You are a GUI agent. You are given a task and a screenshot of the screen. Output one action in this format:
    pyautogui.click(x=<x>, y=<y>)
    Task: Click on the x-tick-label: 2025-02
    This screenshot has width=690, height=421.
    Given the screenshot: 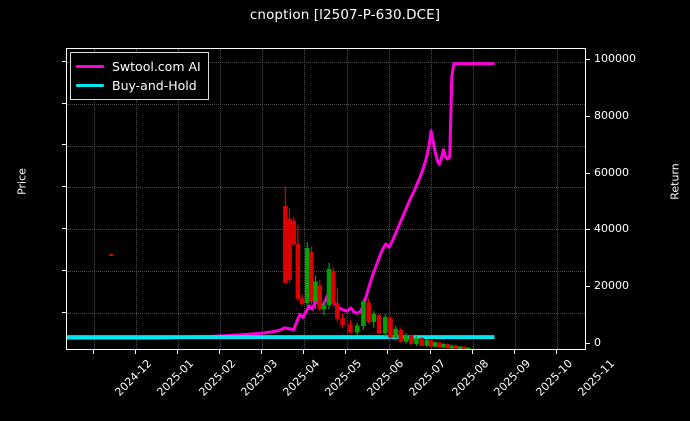 What is the action you would take?
    pyautogui.click(x=217, y=378)
    